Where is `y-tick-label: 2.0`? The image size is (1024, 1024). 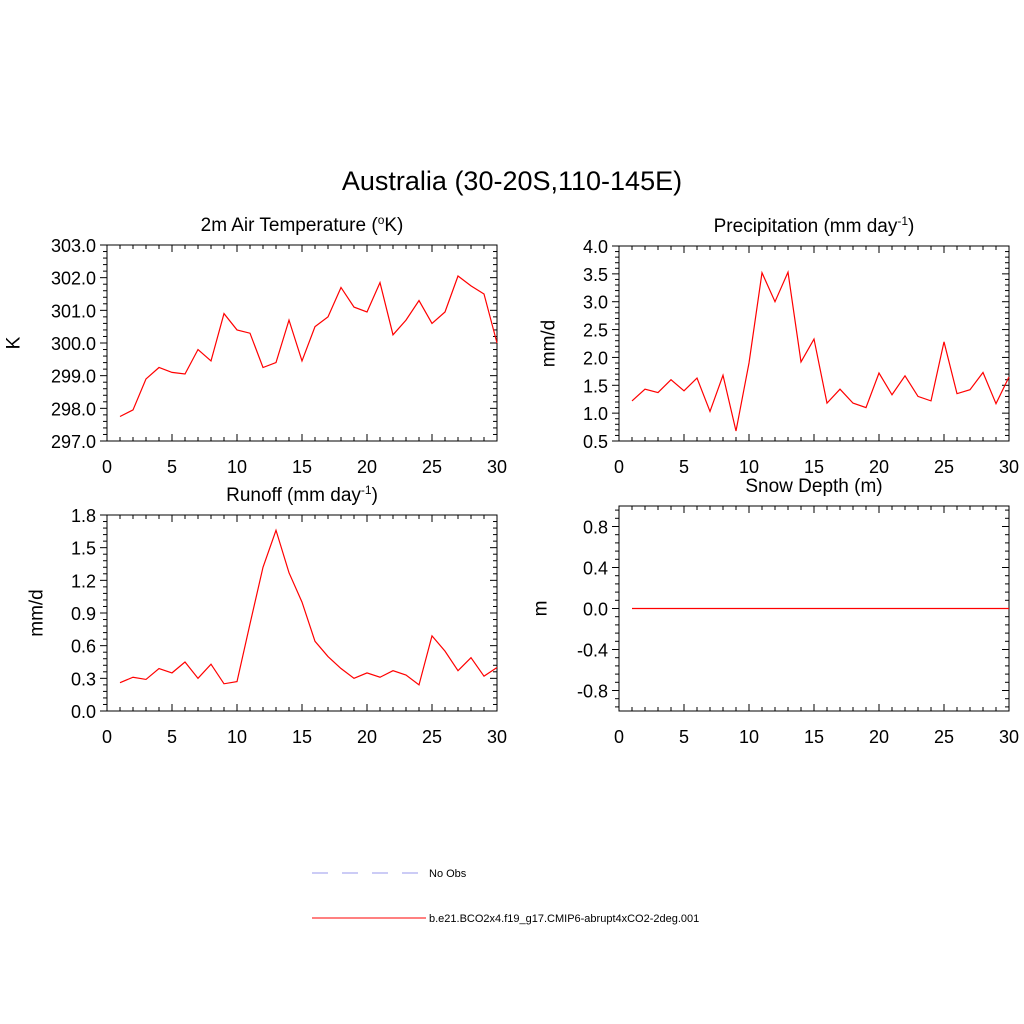
y-tick-label: 2.0 is located at coordinates (595, 358).